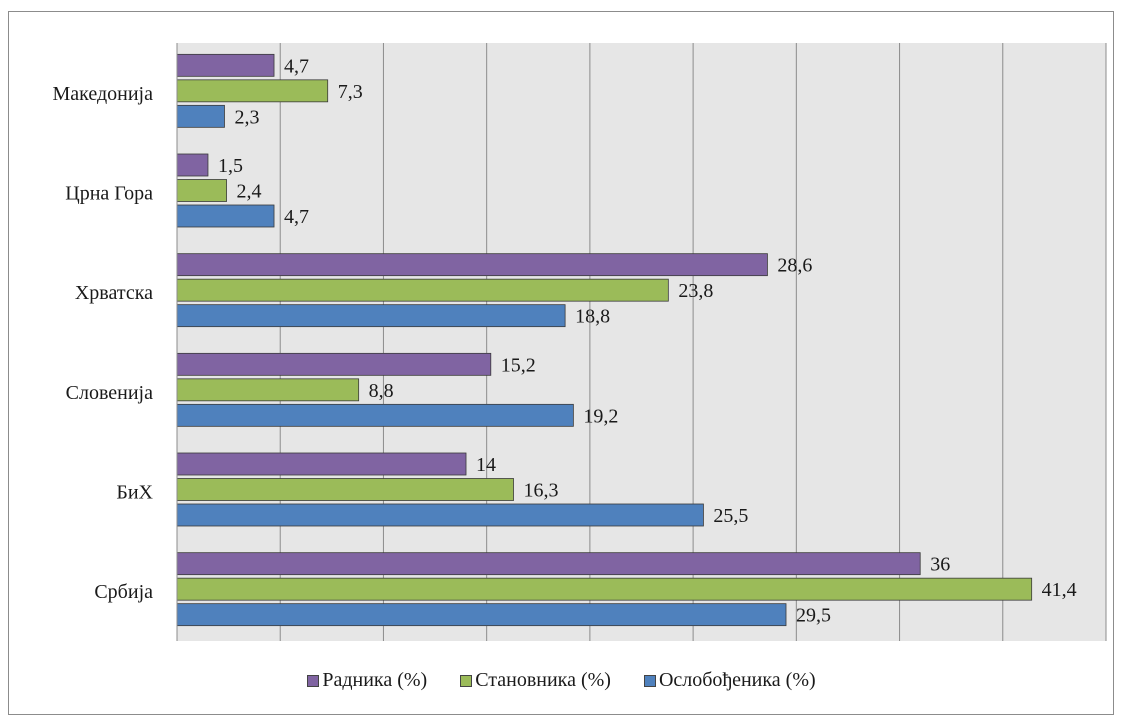 This screenshot has height=727, width=1123. What do you see at coordinates (649, 680) in the screenshot?
I see `legend-swatch-liberated` at bounding box center [649, 680].